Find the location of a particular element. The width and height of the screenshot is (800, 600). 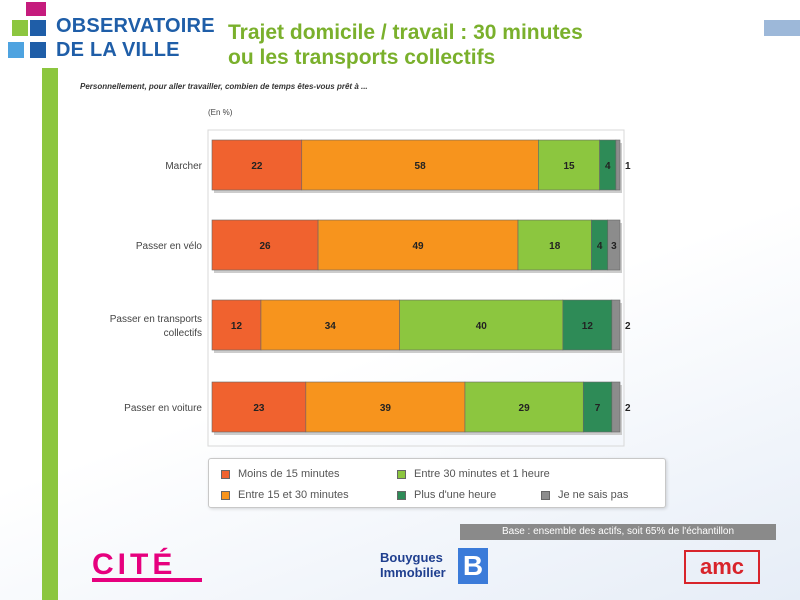

data-label-lt15: 23 is located at coordinates (259, 408).